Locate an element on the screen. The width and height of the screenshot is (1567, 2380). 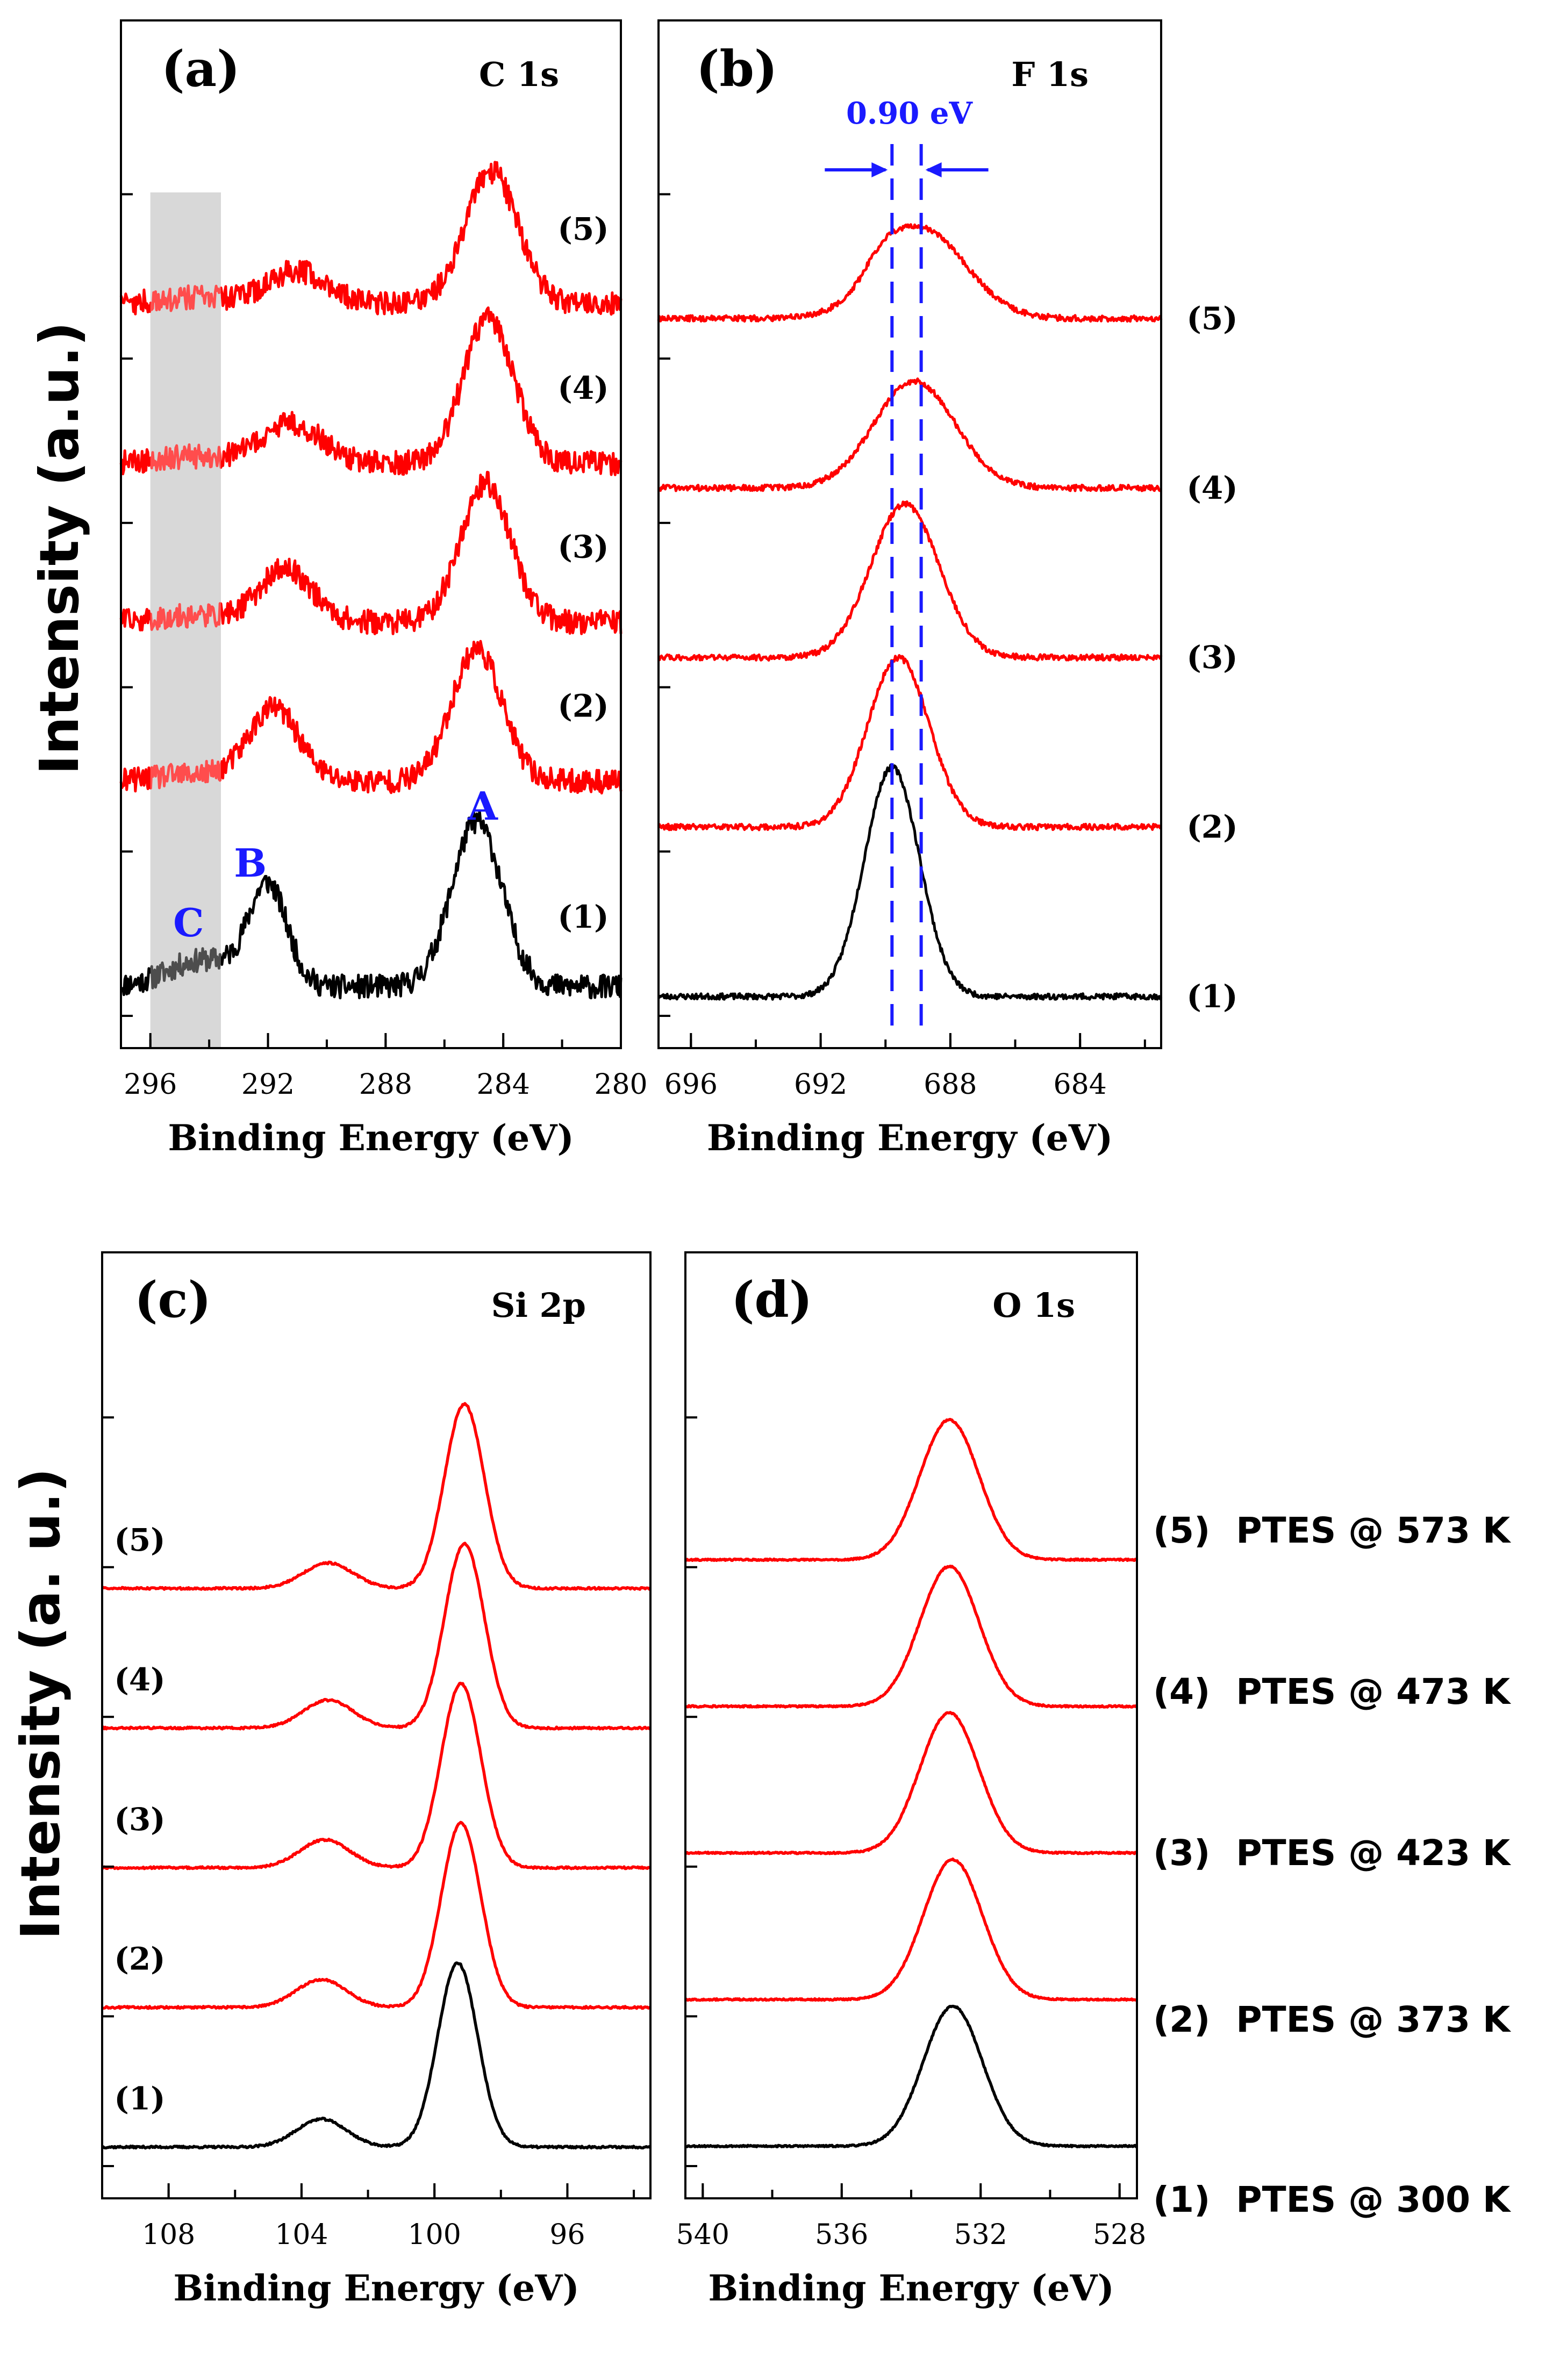
panel-b-shift-label: 0.90 eV is located at coordinates (910, 113).